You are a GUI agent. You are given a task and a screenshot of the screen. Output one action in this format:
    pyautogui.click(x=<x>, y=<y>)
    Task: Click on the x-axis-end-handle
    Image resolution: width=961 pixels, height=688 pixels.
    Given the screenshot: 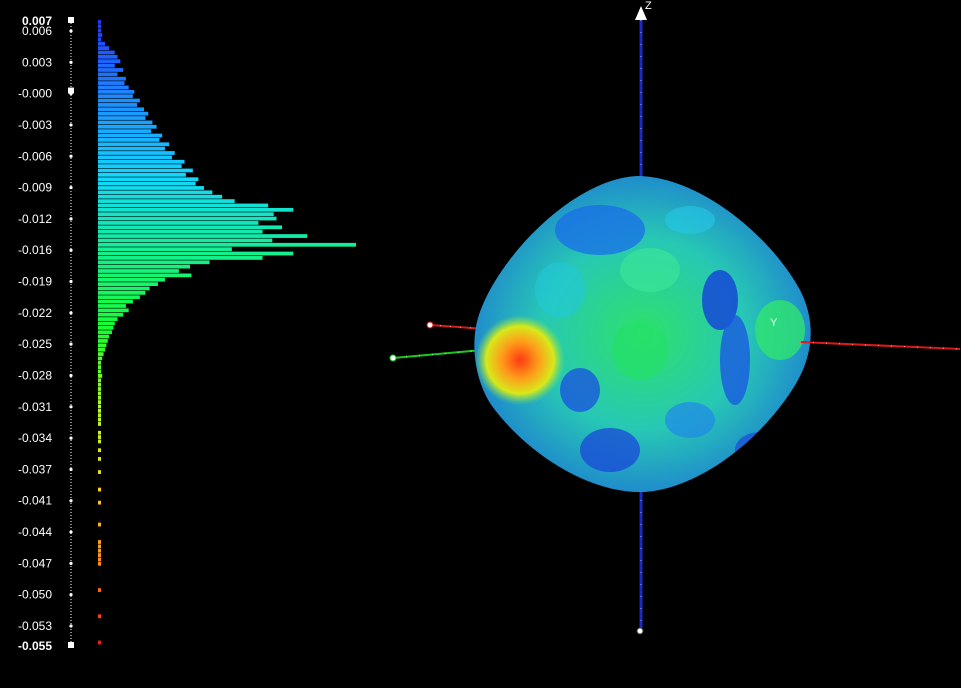 What is the action you would take?
    pyautogui.click(x=393, y=358)
    